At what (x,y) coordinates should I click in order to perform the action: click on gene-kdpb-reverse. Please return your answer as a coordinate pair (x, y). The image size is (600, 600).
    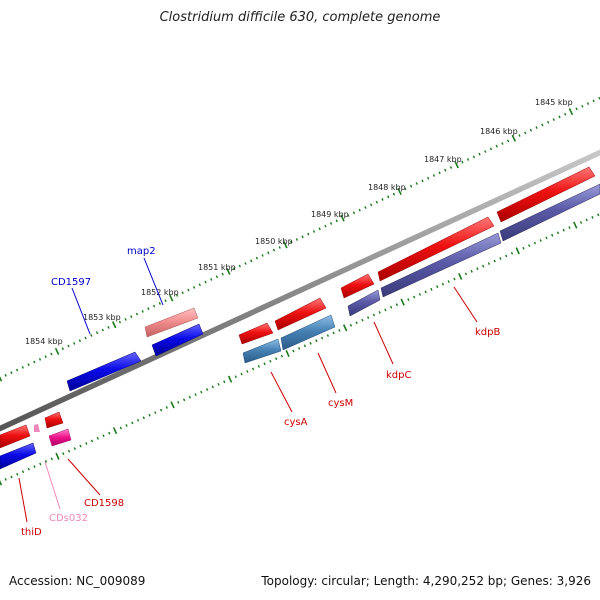
    Looking at the image, I should click on (549, 212).